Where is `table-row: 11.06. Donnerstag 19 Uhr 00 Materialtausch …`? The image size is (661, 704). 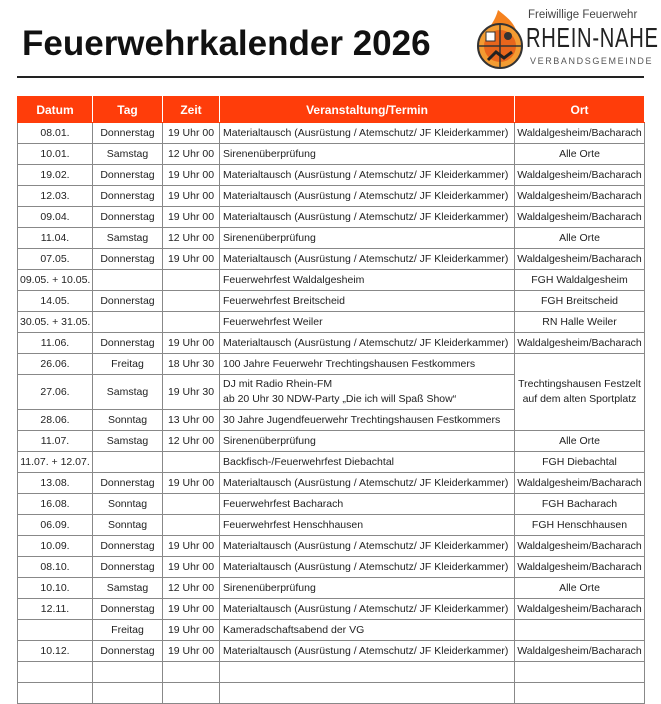
table-row: 11.06. Donnerstag 19 Uhr 00 Materialtausch … is located at coordinates (331, 343).